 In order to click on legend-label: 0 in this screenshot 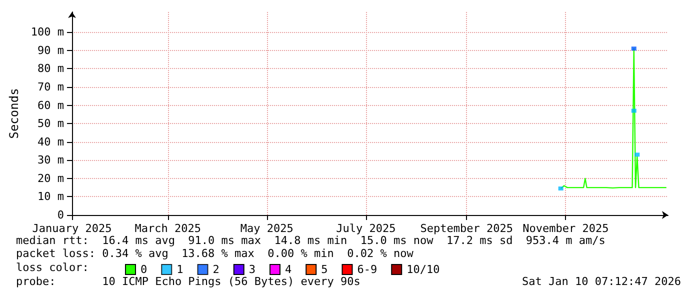, I will do `click(144, 269)`.